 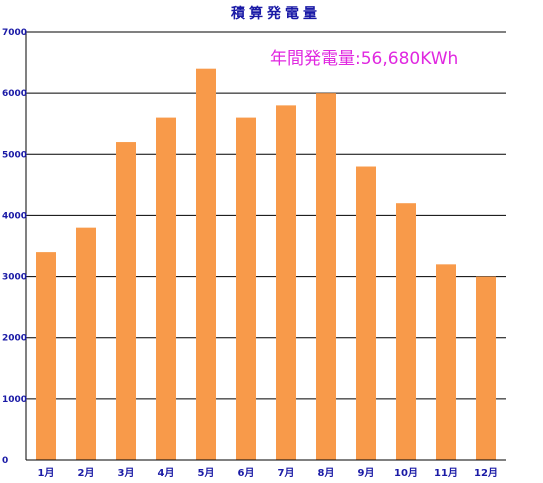 What do you see at coordinates (206, 473) in the screenshot?
I see `x-tick-label: 5月` at bounding box center [206, 473].